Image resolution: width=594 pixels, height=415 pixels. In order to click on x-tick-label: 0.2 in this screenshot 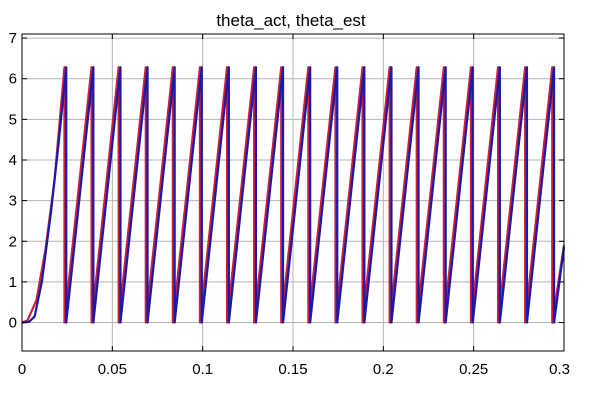, I will do `click(383, 369)`.